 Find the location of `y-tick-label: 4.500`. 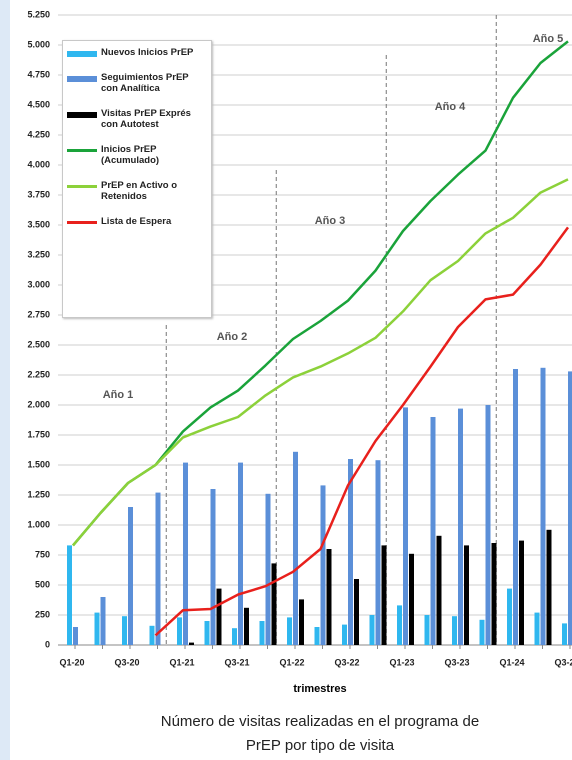

y-tick-label: 4.500 is located at coordinates (38, 104).